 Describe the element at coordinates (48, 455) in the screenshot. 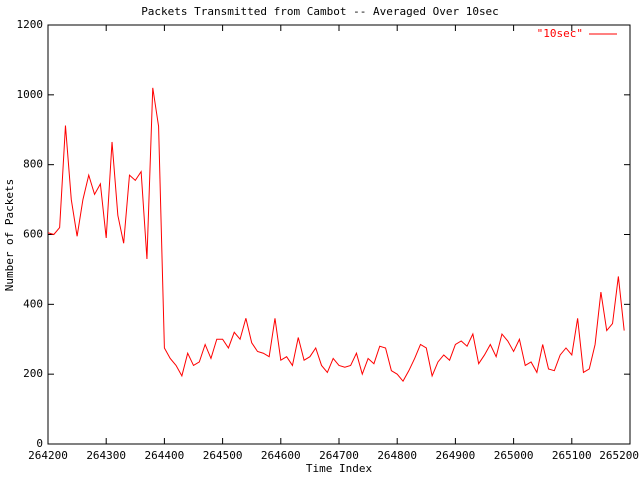

I see `x-tick-label: 264200` at that location.